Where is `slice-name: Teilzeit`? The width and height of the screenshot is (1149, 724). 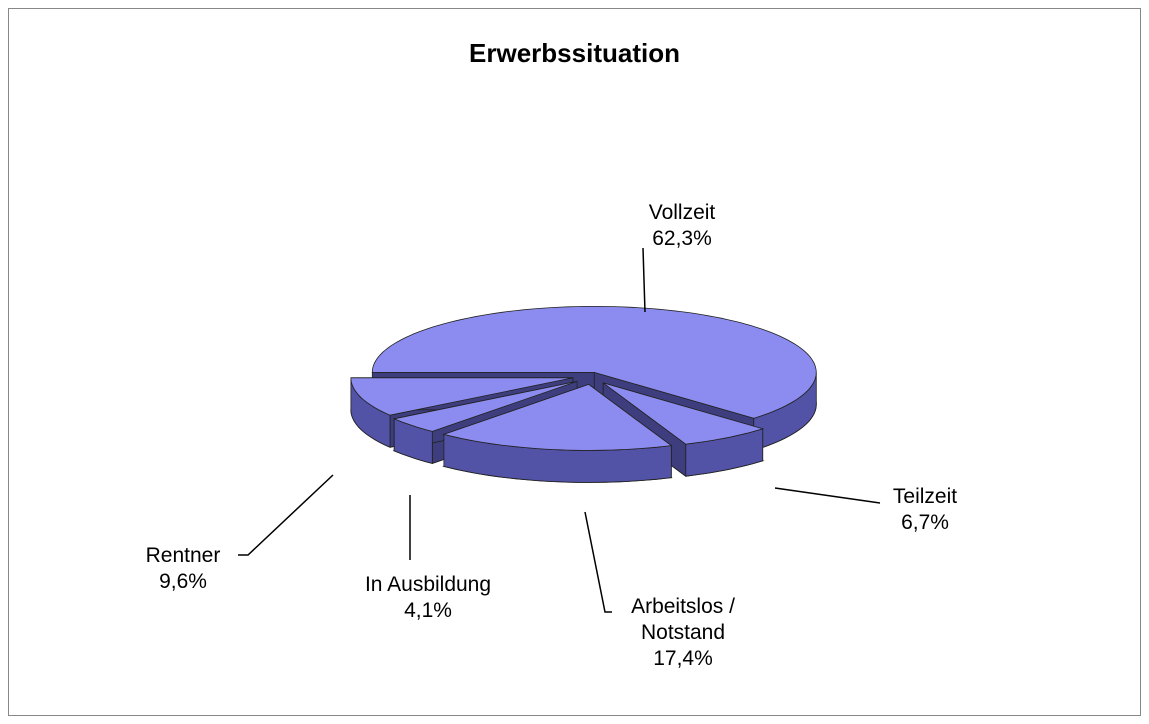
slice-name: Teilzeit is located at coordinates (925, 496).